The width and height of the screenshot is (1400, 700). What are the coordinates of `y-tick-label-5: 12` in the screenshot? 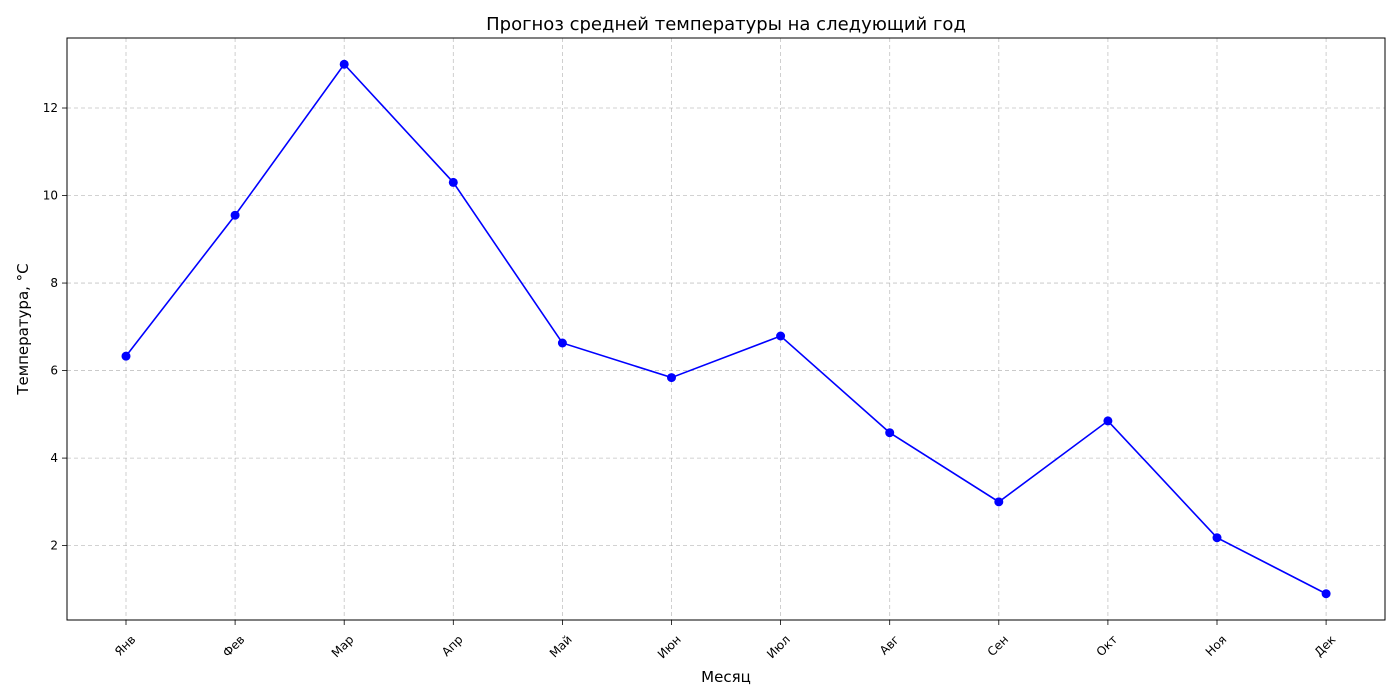 It's located at (50, 108).